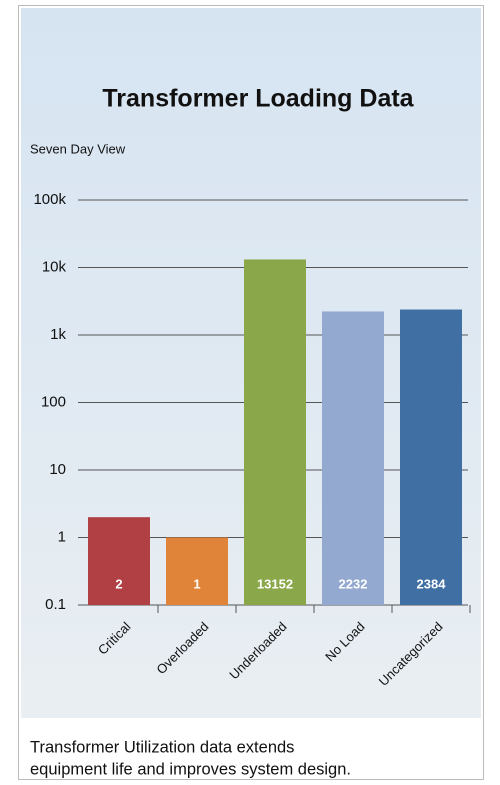 This screenshot has height=785, width=500. I want to click on data-label: 2384, so click(432, 583).